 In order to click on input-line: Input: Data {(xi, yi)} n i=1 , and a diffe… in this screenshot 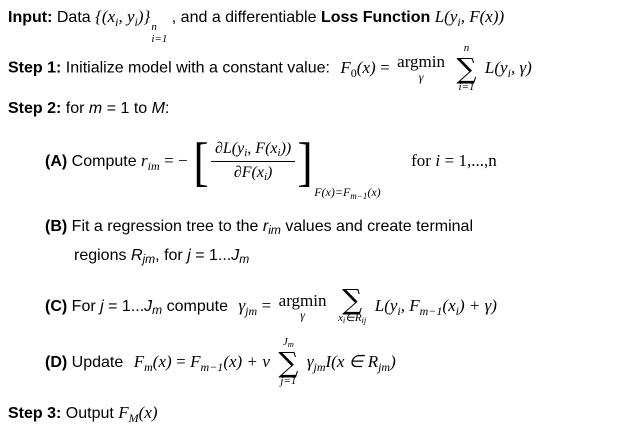, I will do `click(256, 26)`.